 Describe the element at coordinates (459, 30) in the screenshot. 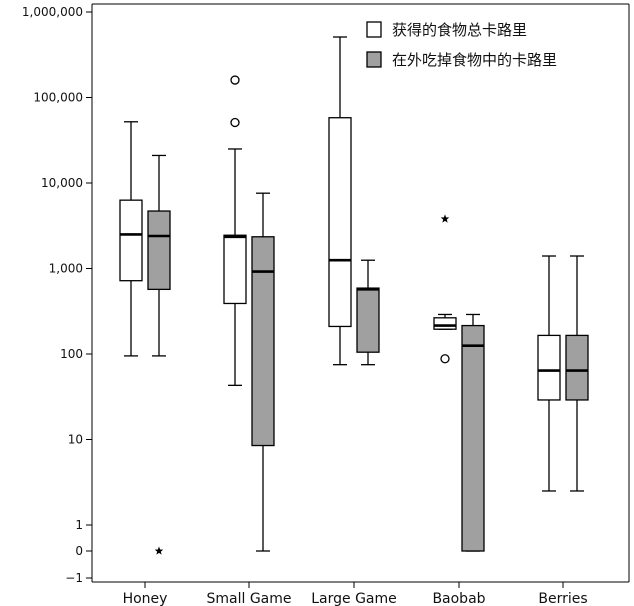

I see `legend-label: 获得的食物总卡路里` at that location.